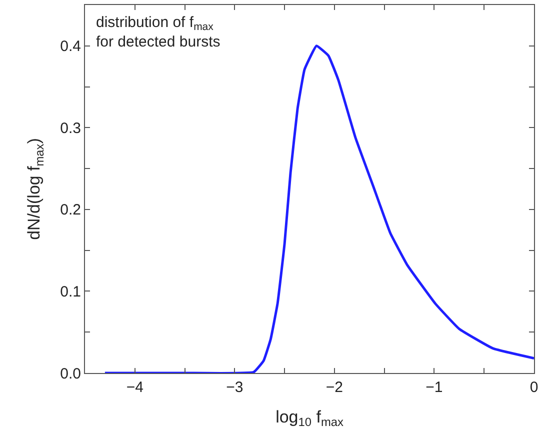 This screenshot has height=433, width=549. I want to click on y-tick-label: 0.3, so click(70, 128).